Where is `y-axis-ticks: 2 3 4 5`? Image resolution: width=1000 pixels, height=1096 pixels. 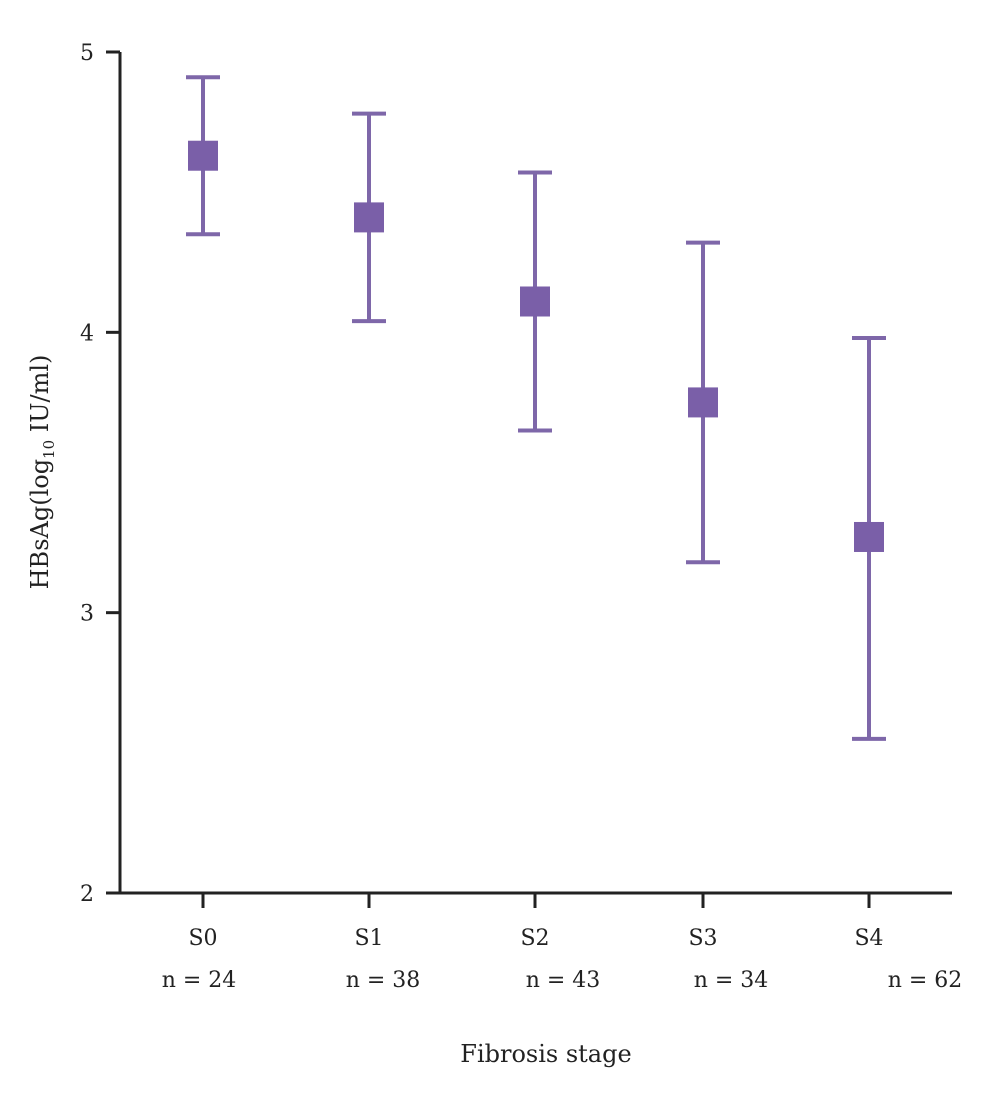 y-axis-ticks: 2 3 4 5 is located at coordinates (100, 474).